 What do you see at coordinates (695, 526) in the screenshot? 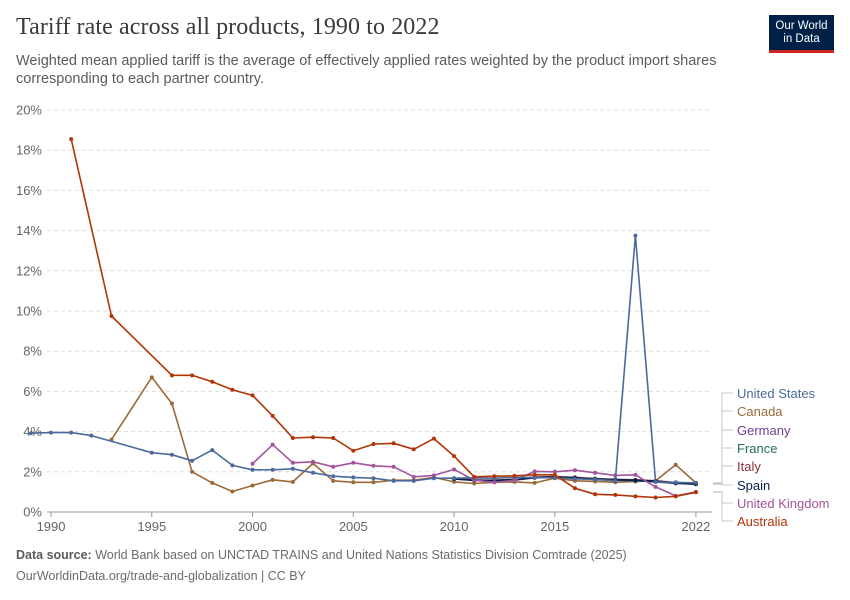
I see `x-tick-label: 2022` at bounding box center [695, 526].